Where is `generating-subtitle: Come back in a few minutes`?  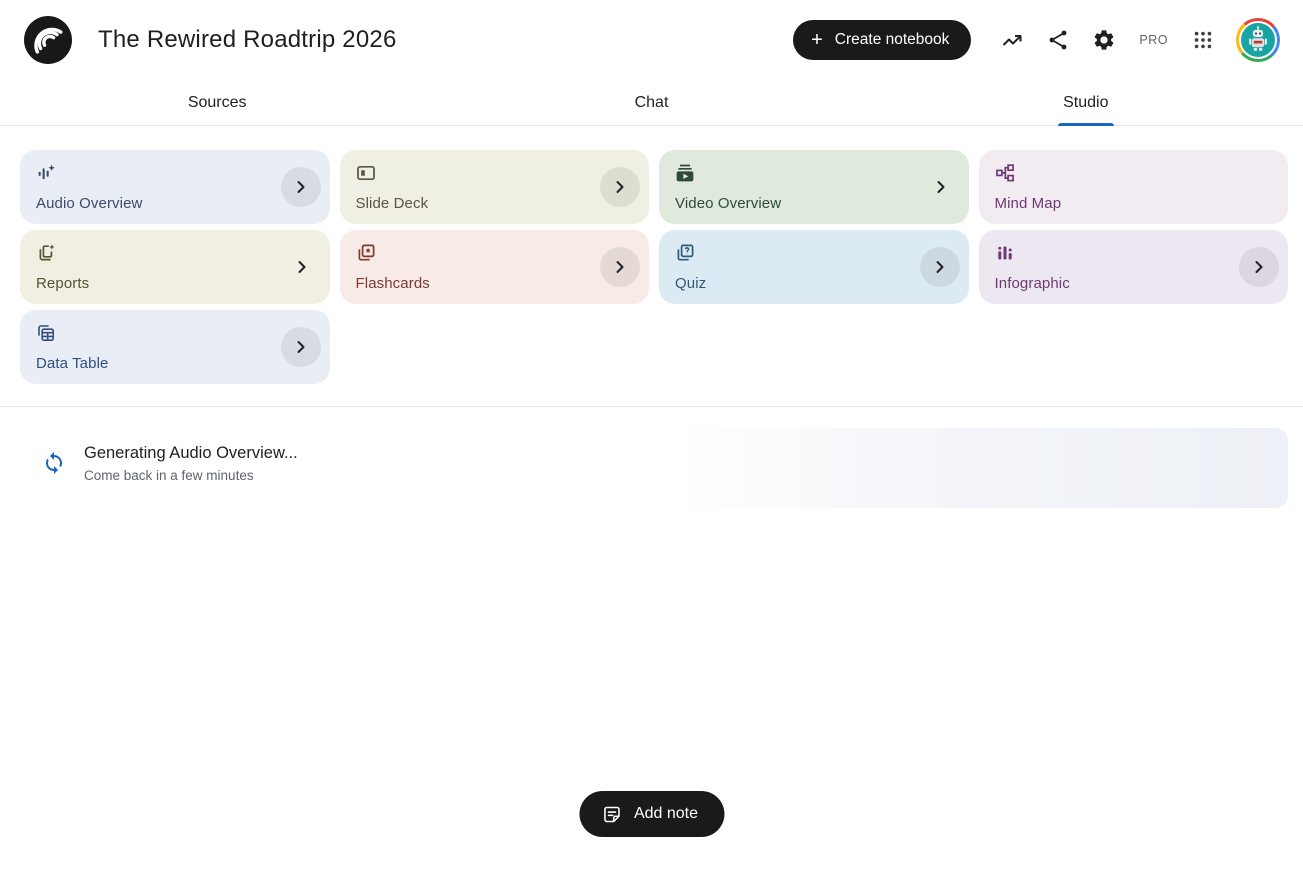
generating-subtitle: Come back in a few minutes is located at coordinates (169, 475).